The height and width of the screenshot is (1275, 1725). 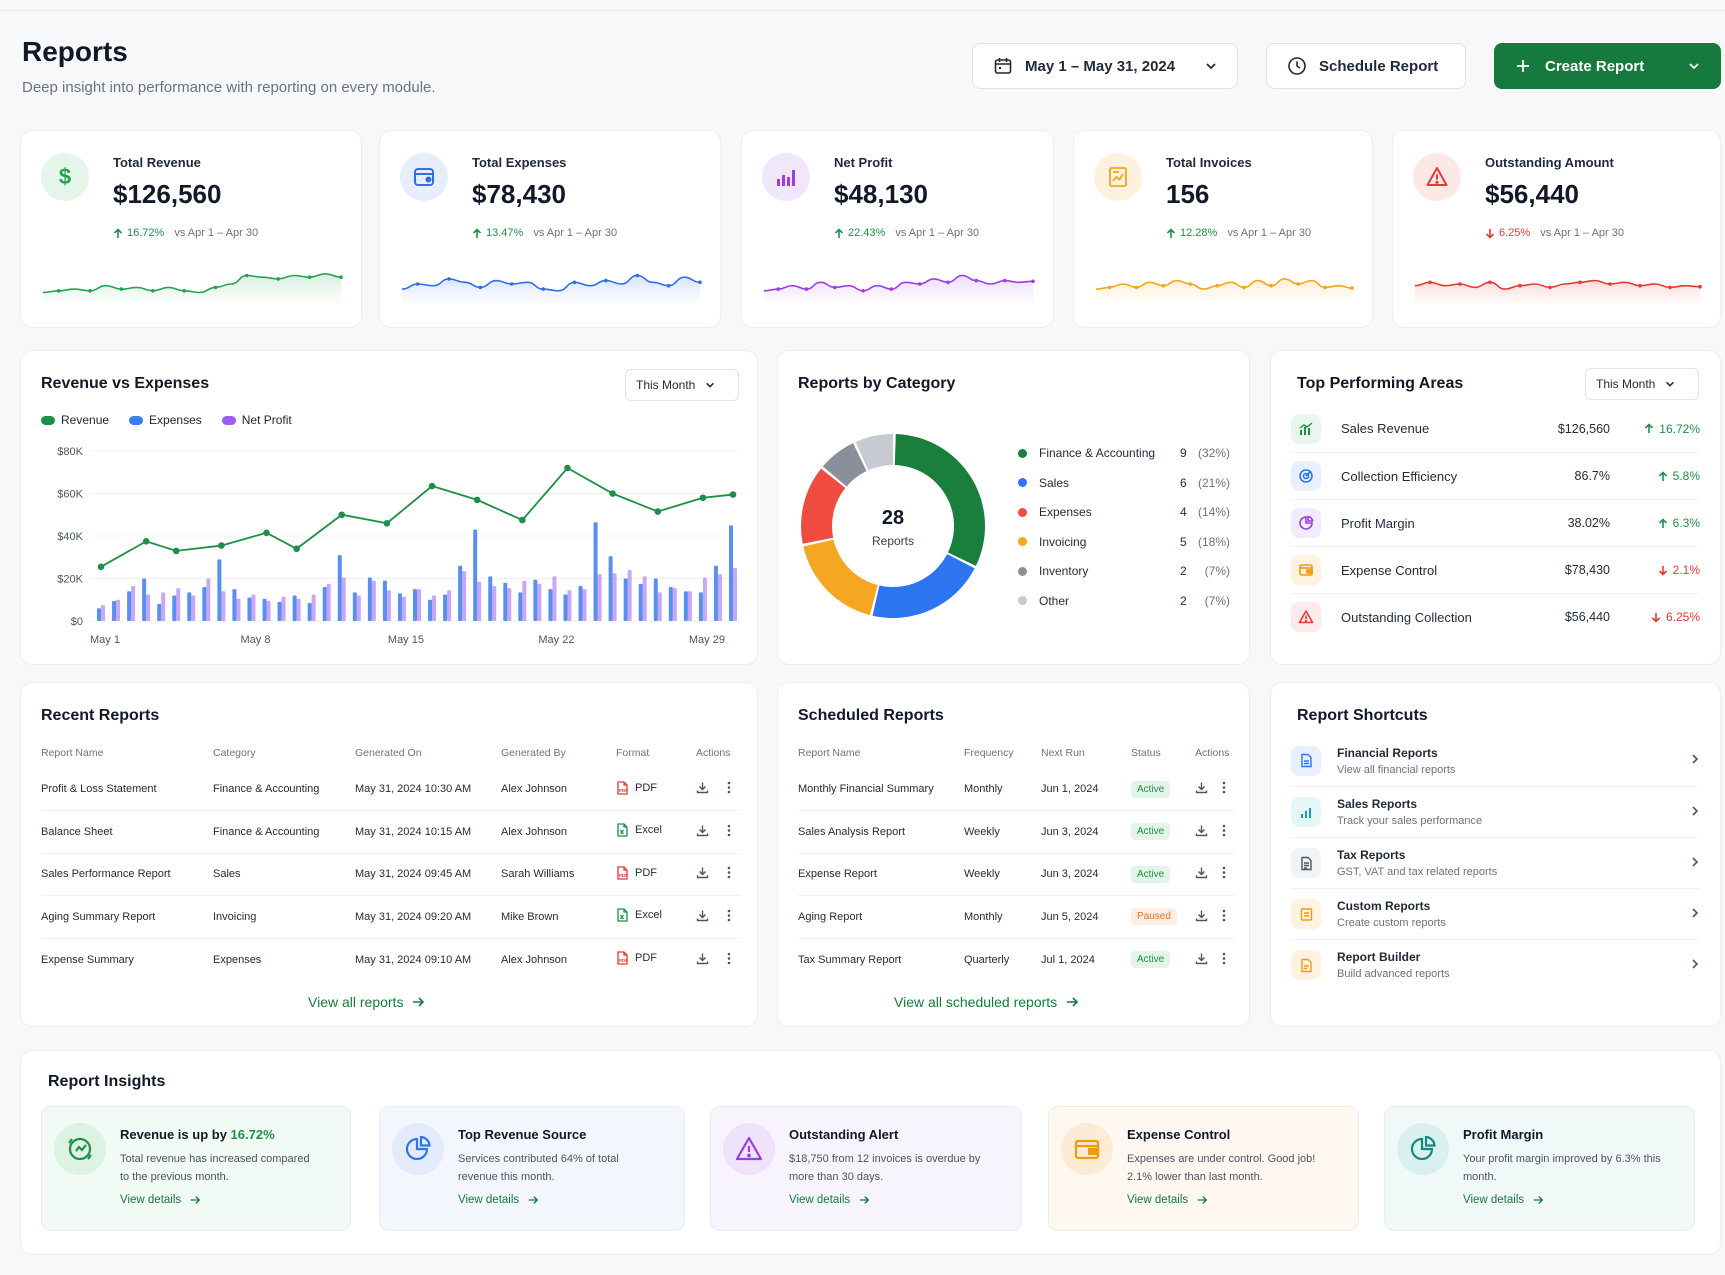 I want to click on shortcut-desc: View all financial reports, so click(x=1396, y=769).